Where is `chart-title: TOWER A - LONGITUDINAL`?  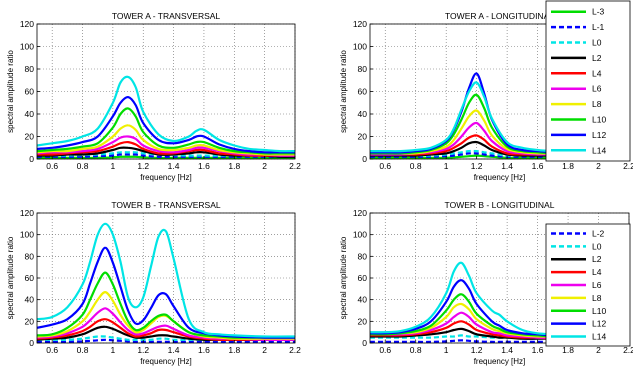
chart-title: TOWER A - LONGITUDINAL is located at coordinates (499, 16).